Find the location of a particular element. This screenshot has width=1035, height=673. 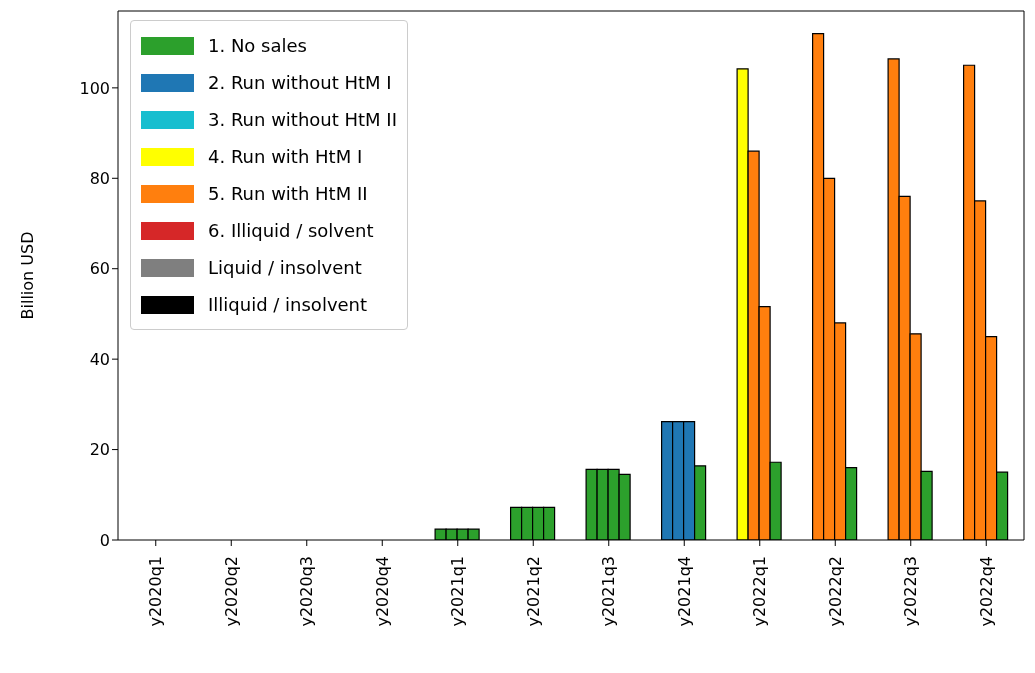

x-tick-label: y2021q2 is located at coordinates (533, 591).